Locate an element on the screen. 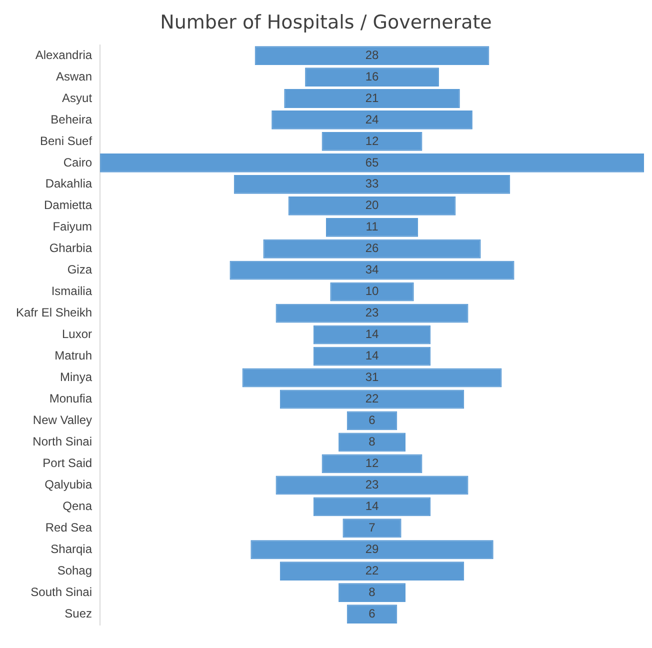 The width and height of the screenshot is (652, 648). category-label: Alexandria is located at coordinates (63, 55).